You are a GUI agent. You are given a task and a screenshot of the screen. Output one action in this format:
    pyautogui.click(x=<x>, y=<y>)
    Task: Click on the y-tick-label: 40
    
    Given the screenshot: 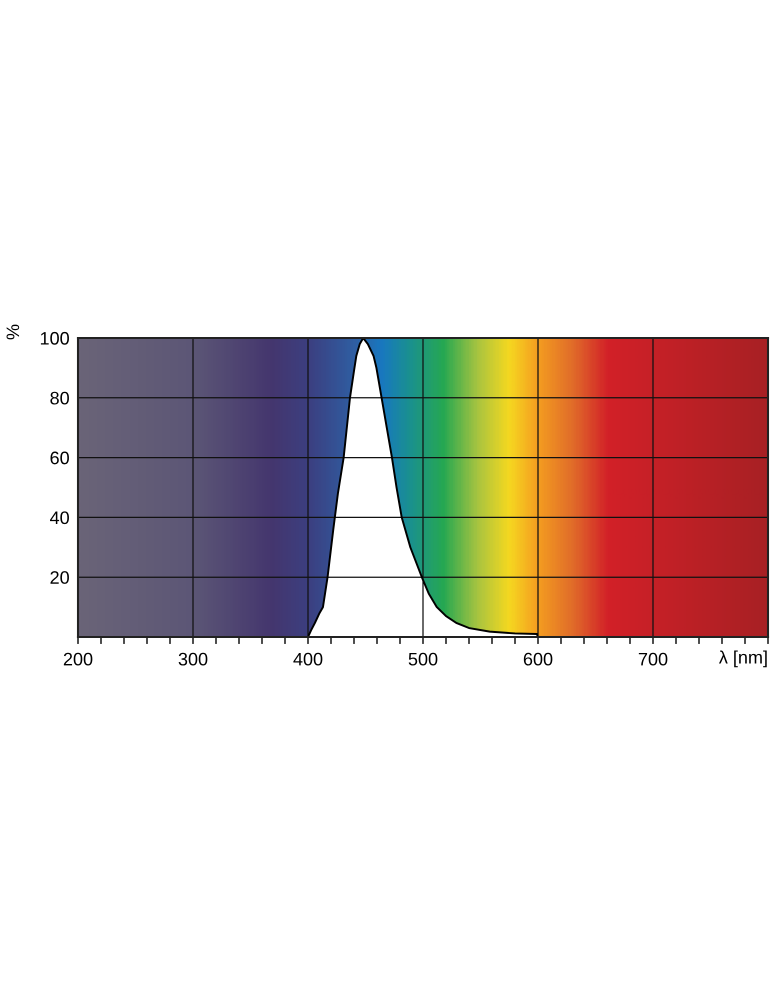 What is the action you would take?
    pyautogui.click(x=59, y=517)
    